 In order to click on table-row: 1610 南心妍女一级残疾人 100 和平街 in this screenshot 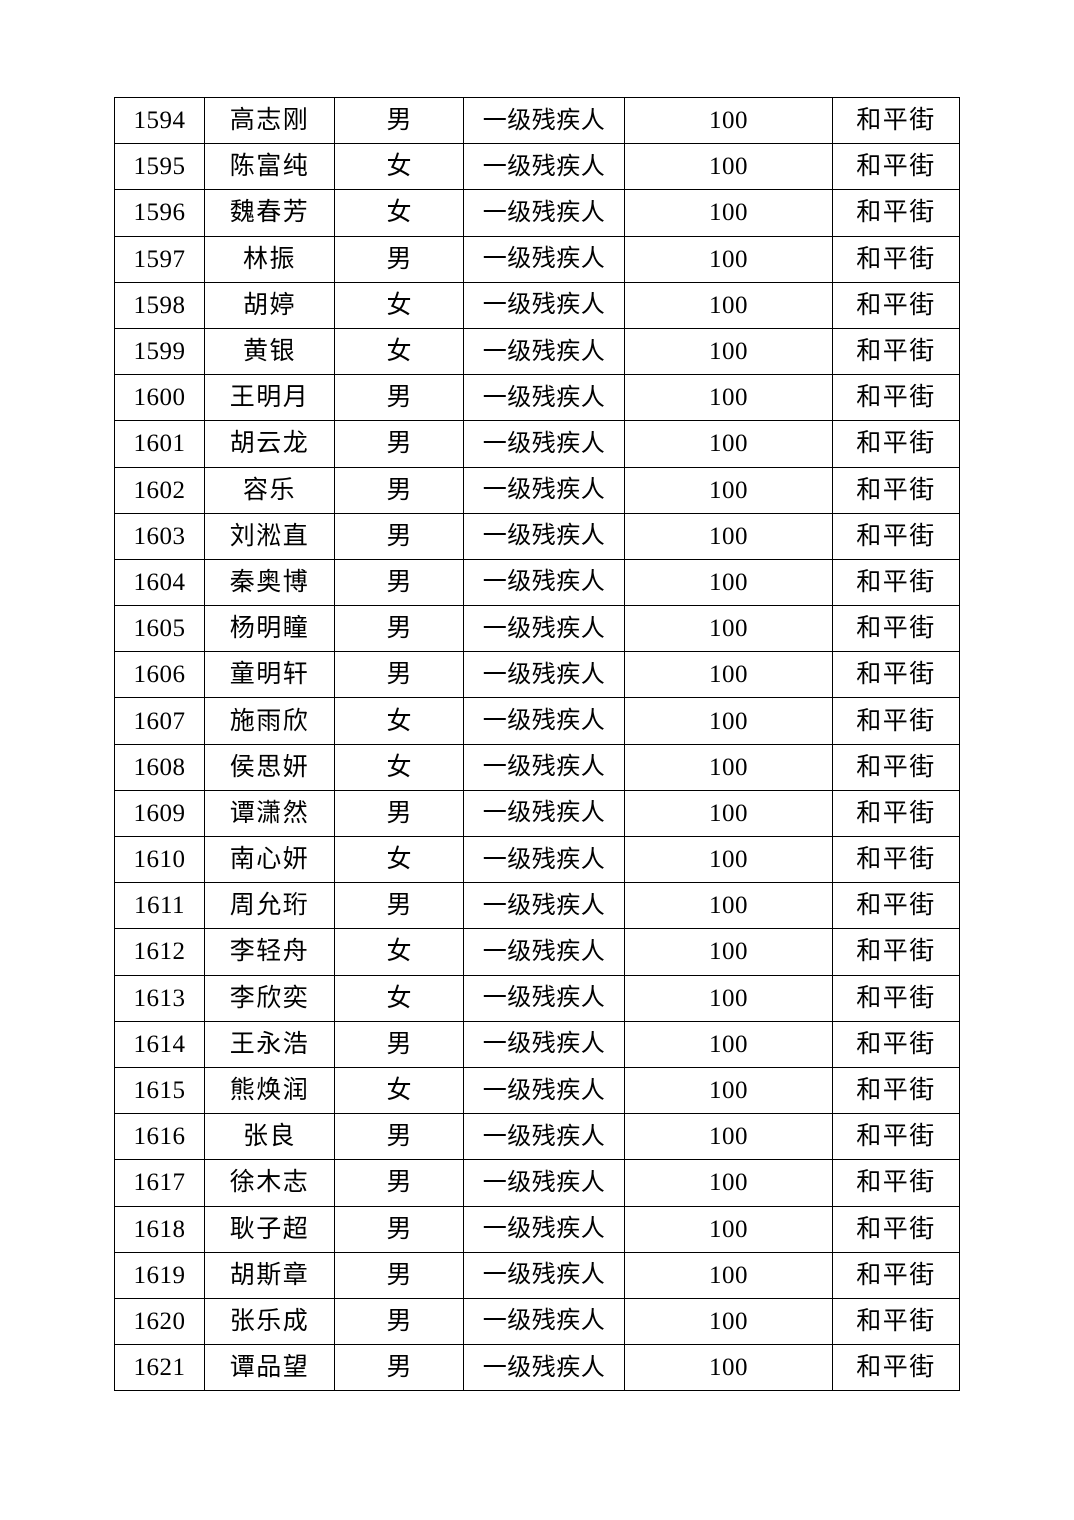, I will do `click(537, 859)`.